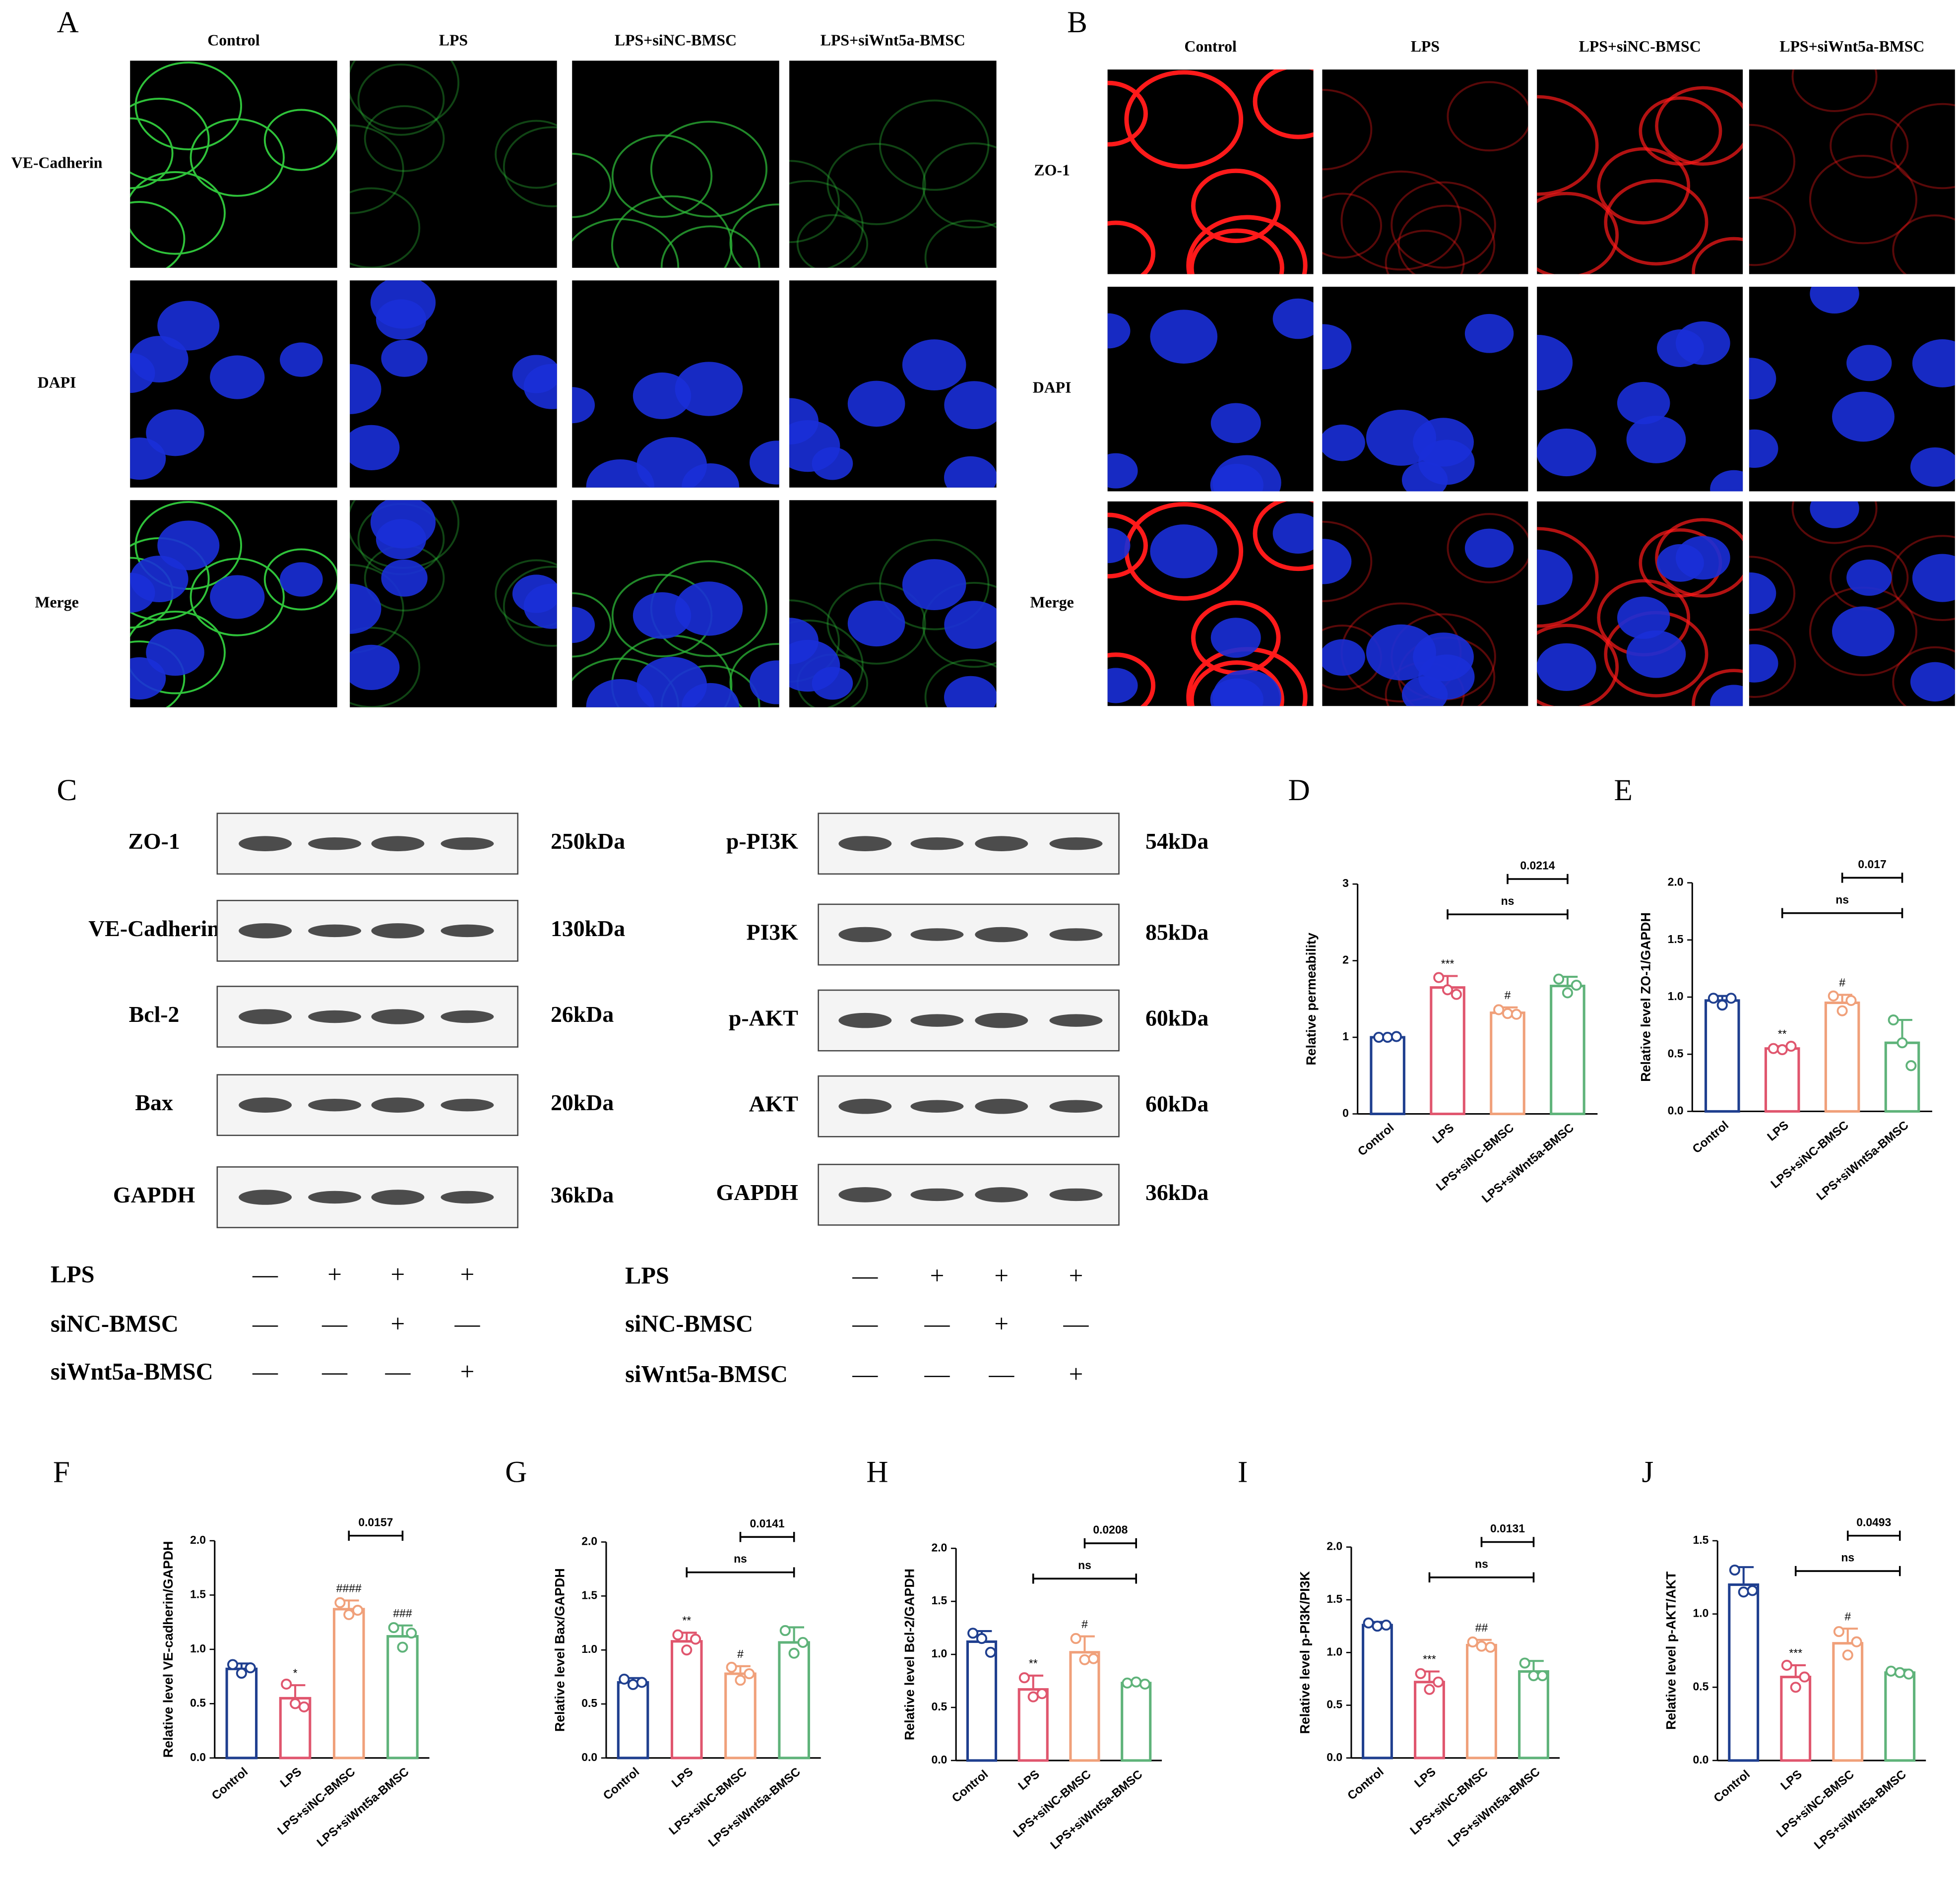 This screenshot has width=1960, height=1890. What do you see at coordinates (754, 1807) in the screenshot?
I see `x-tick-label: LPS+siWnt5a-BMSC` at bounding box center [754, 1807].